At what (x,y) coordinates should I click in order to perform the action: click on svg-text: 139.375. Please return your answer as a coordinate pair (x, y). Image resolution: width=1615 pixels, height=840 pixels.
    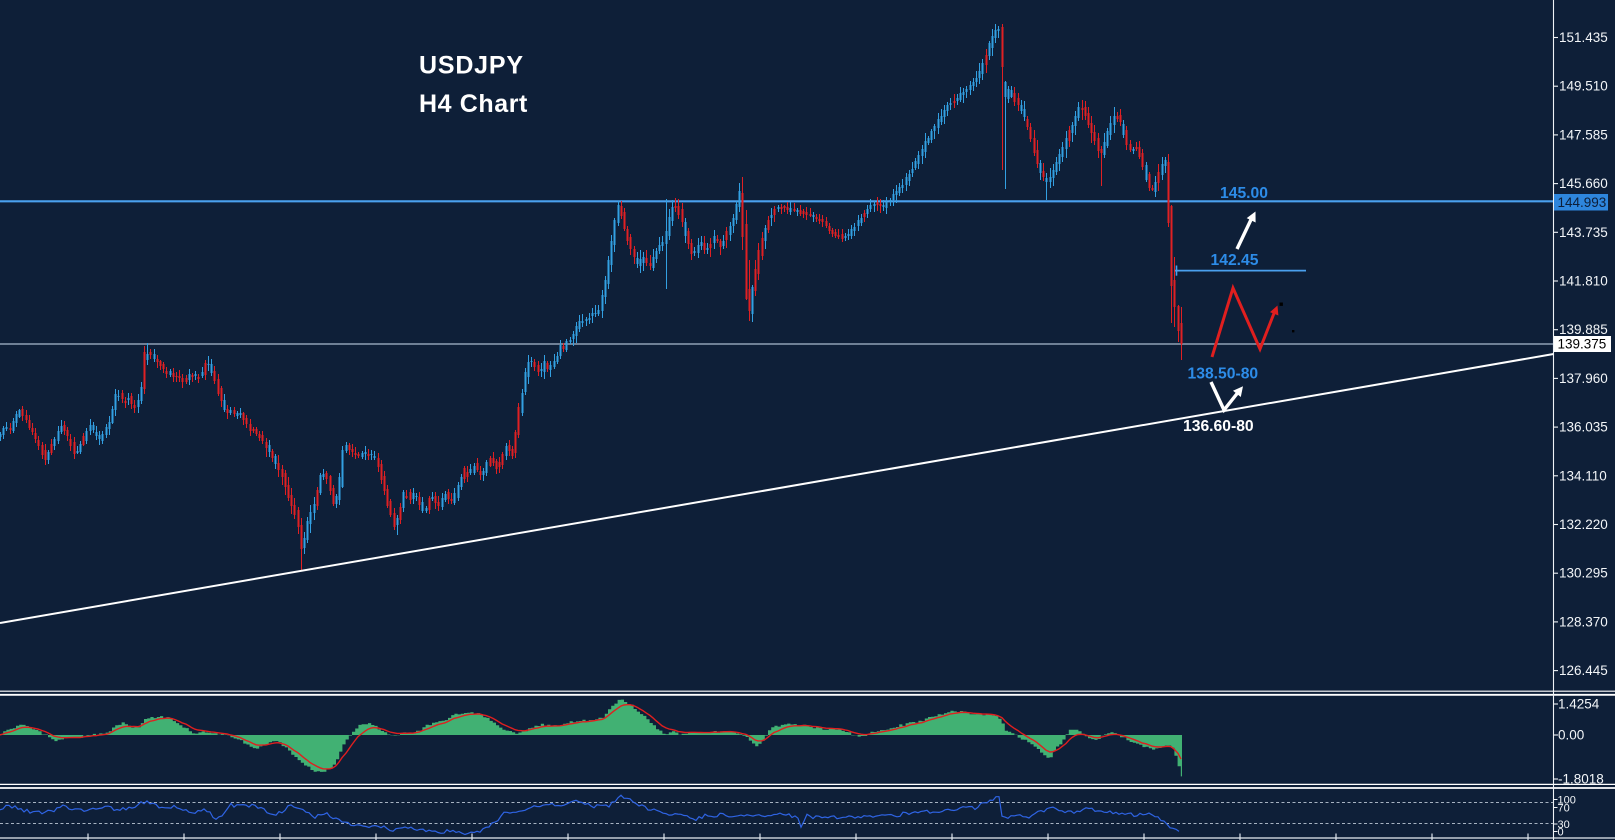
    Looking at the image, I should click on (1582, 344).